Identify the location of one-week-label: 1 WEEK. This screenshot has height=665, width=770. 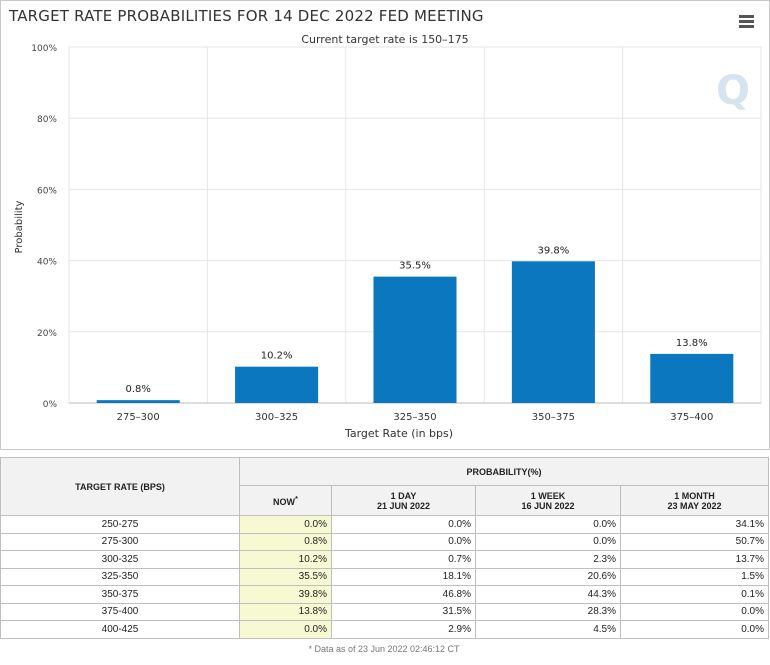
(548, 495).